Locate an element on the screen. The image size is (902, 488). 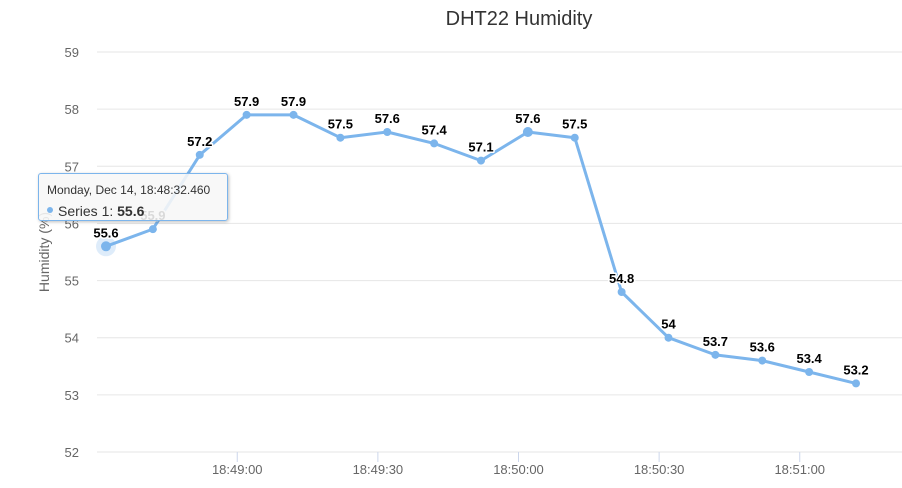
data-label: 53.6 is located at coordinates (762, 347).